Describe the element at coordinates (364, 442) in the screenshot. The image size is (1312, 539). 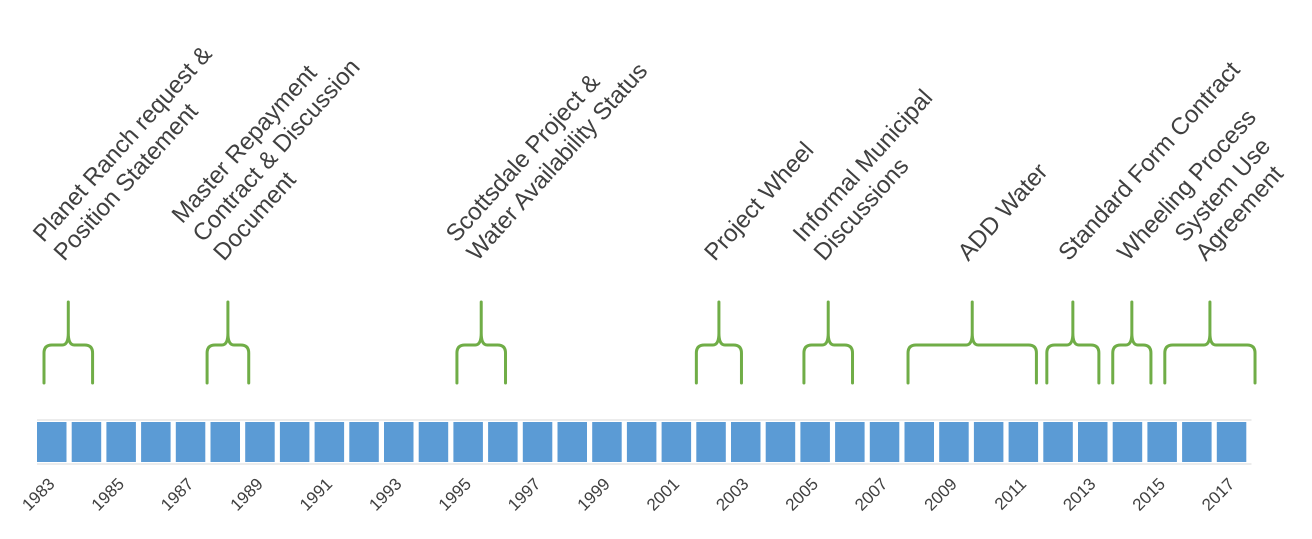
I see `year-bar-1992` at that location.